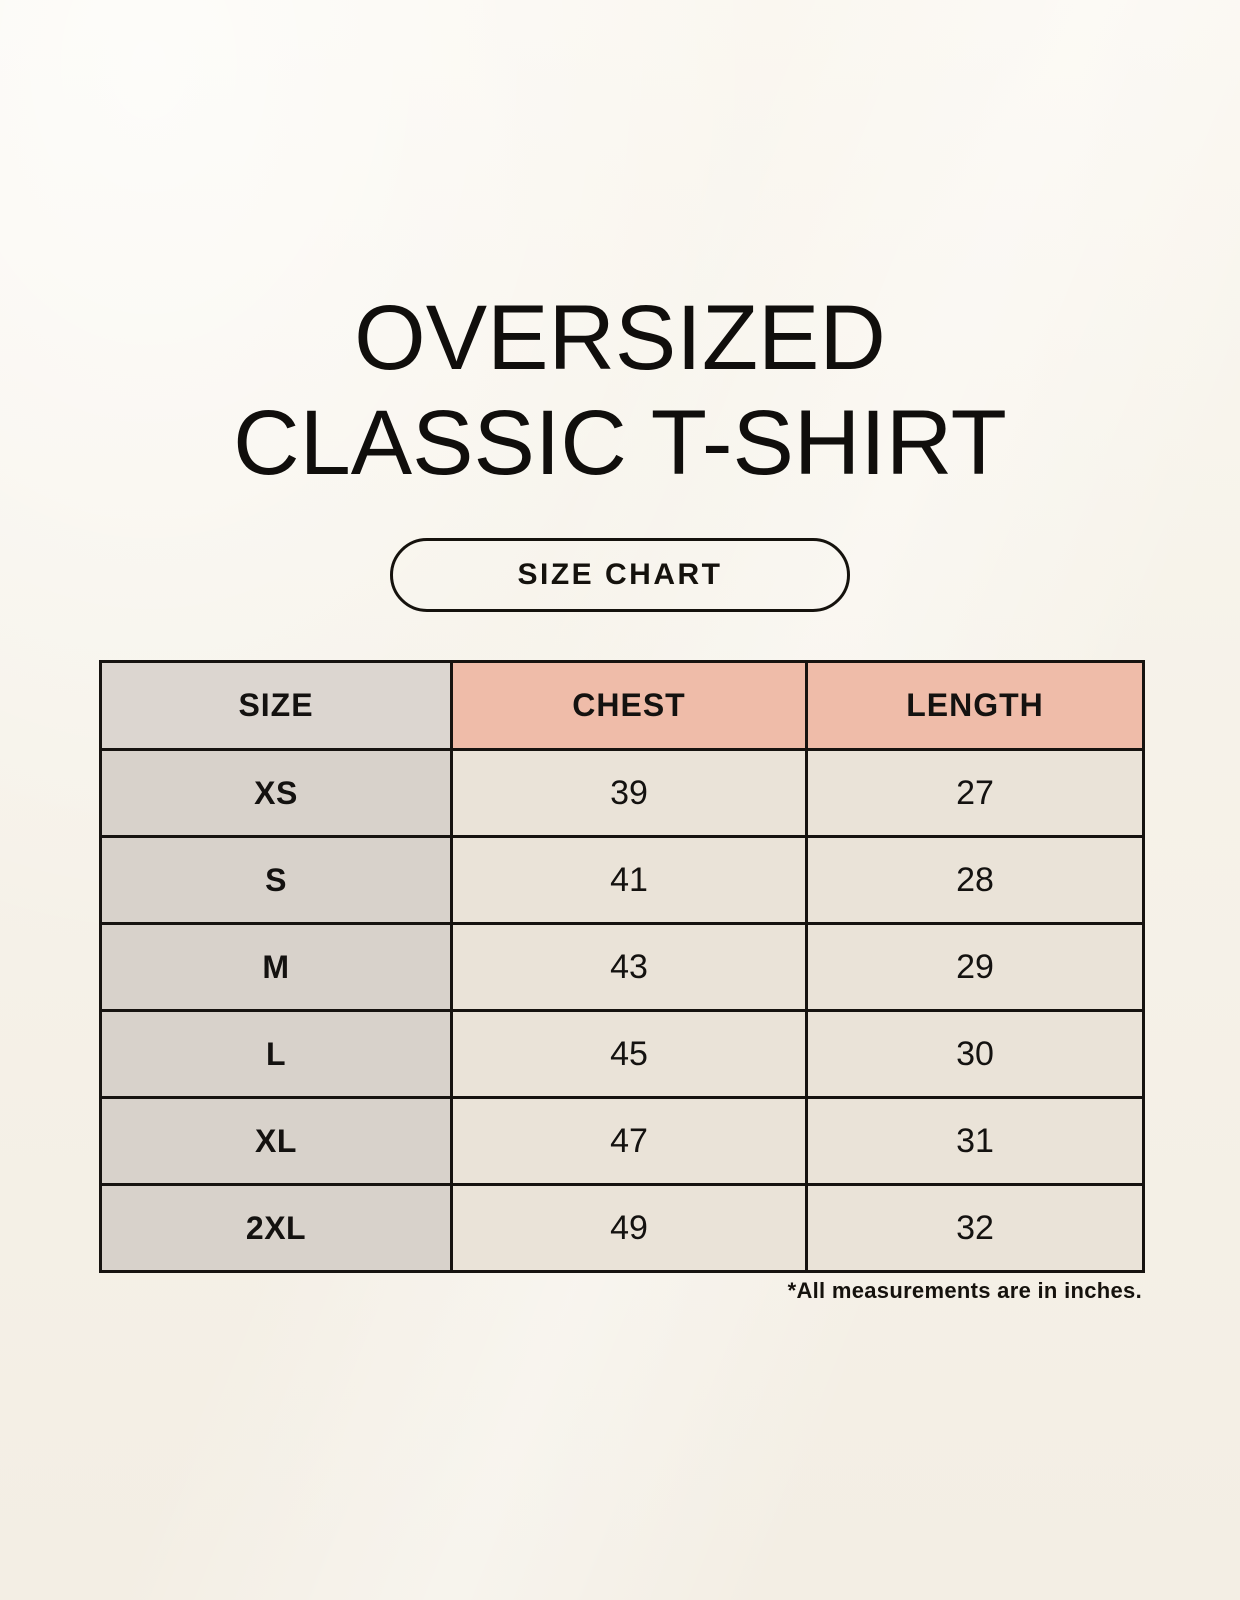  Describe the element at coordinates (629, 705) in the screenshot. I see `column-header-chest: CHEST` at that location.